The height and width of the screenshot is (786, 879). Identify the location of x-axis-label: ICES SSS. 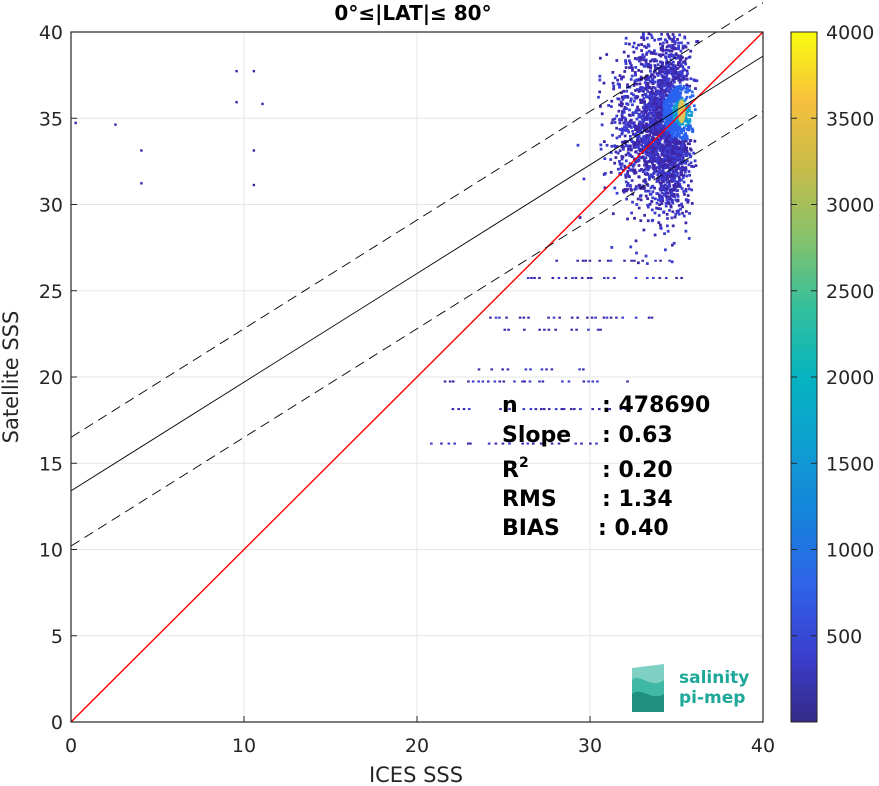
(416, 774).